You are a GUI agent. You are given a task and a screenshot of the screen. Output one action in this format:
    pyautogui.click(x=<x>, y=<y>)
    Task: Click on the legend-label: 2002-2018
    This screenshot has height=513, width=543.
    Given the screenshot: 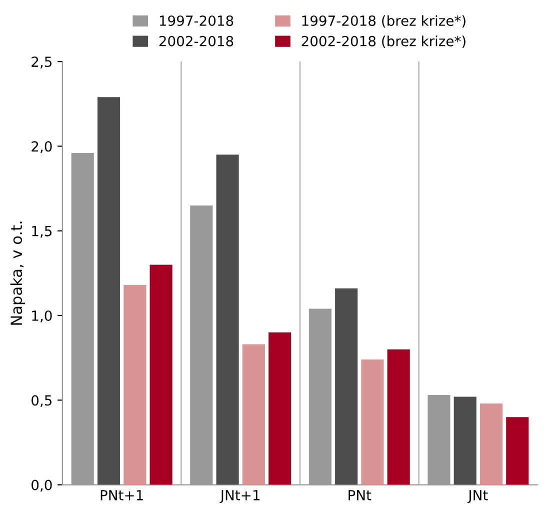 What is the action you would take?
    pyautogui.click(x=196, y=41)
    